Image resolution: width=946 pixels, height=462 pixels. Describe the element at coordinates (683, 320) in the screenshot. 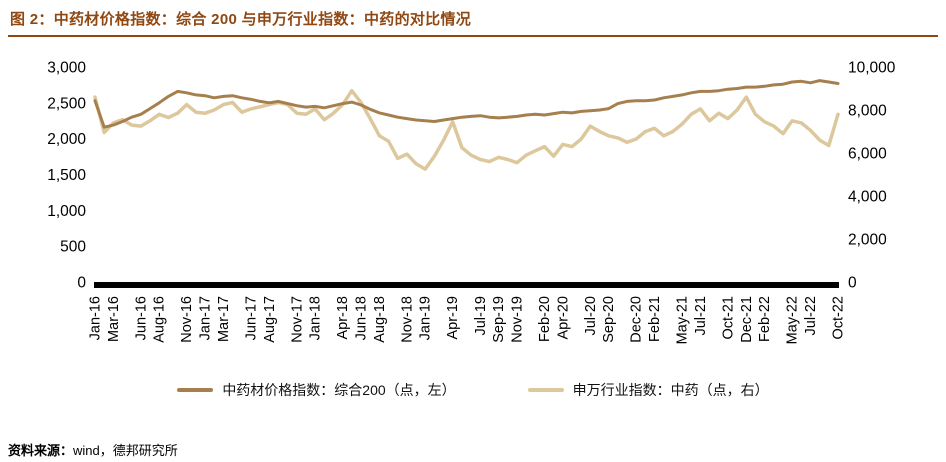

I see `x-axis-tick-label: May-21` at that location.